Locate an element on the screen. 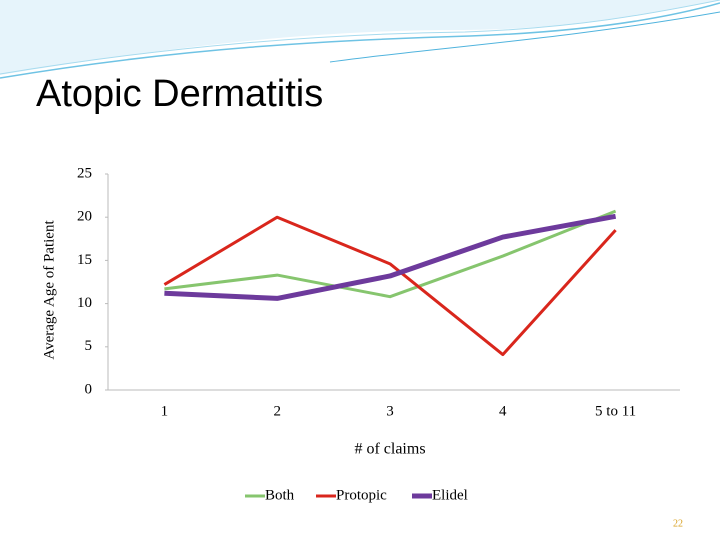 Image resolution: width=720 pixels, height=540 pixels. y-tick-label: 5 is located at coordinates (89, 346).